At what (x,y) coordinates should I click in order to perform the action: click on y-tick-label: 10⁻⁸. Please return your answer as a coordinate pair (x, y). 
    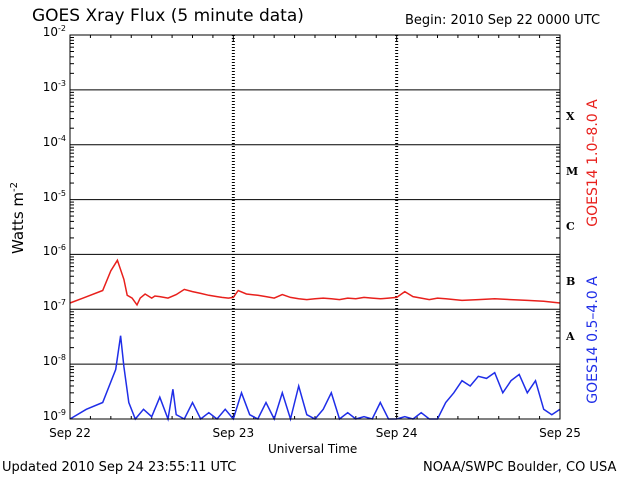
    Looking at the image, I should click on (54, 361).